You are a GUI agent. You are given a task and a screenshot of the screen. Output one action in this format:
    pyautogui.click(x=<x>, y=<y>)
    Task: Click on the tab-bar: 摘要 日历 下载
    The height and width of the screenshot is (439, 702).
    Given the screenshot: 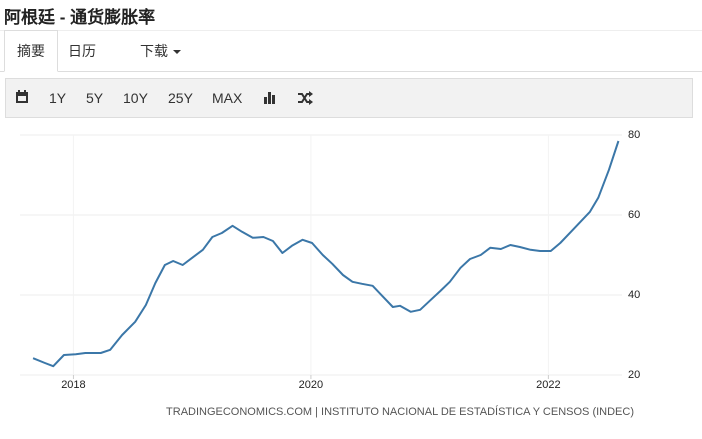 What is the action you would take?
    pyautogui.click(x=351, y=51)
    